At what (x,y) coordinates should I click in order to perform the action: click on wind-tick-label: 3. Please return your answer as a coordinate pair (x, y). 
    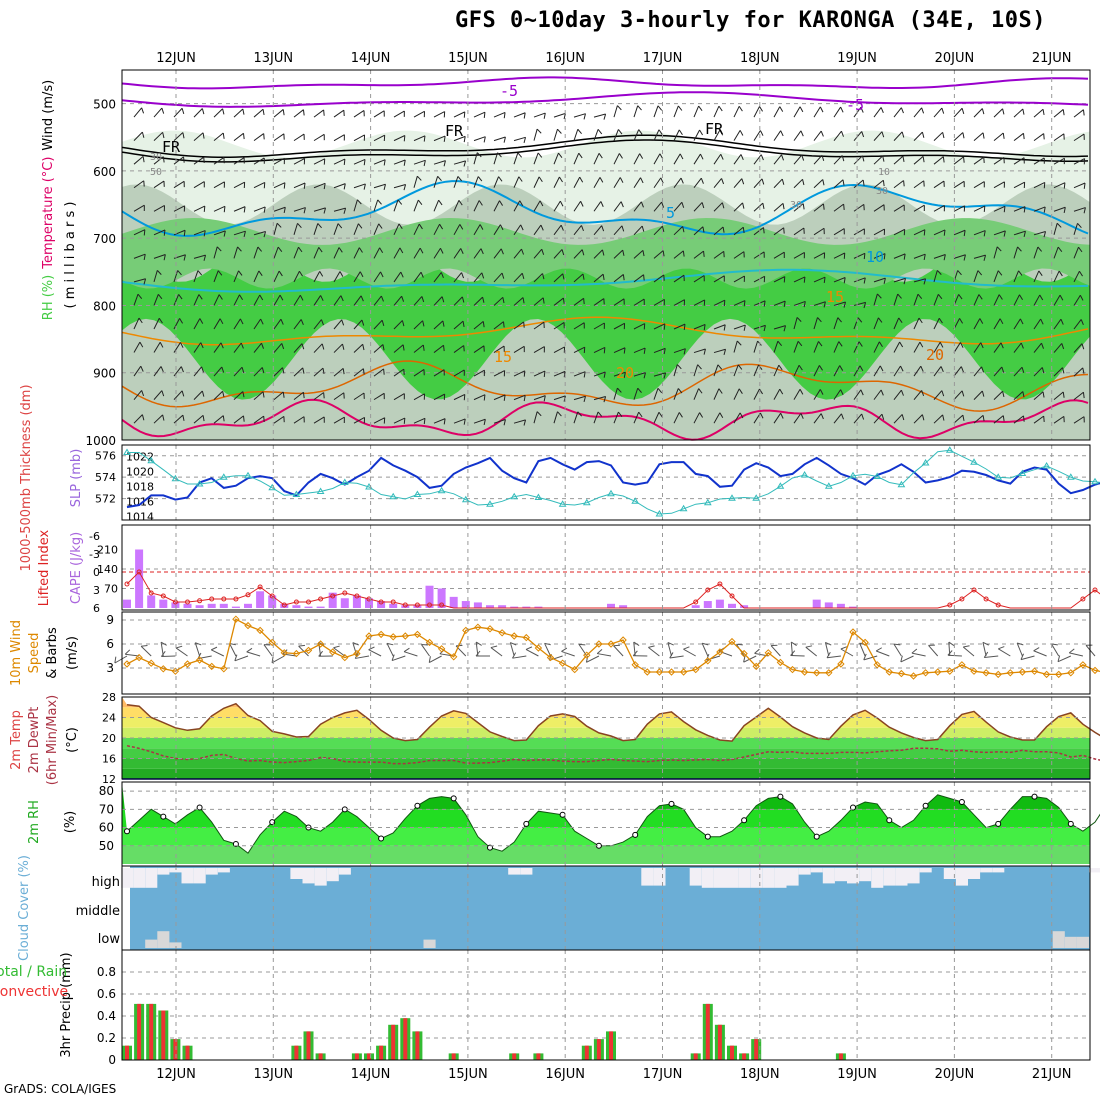
    Looking at the image, I should click on (110, 668).